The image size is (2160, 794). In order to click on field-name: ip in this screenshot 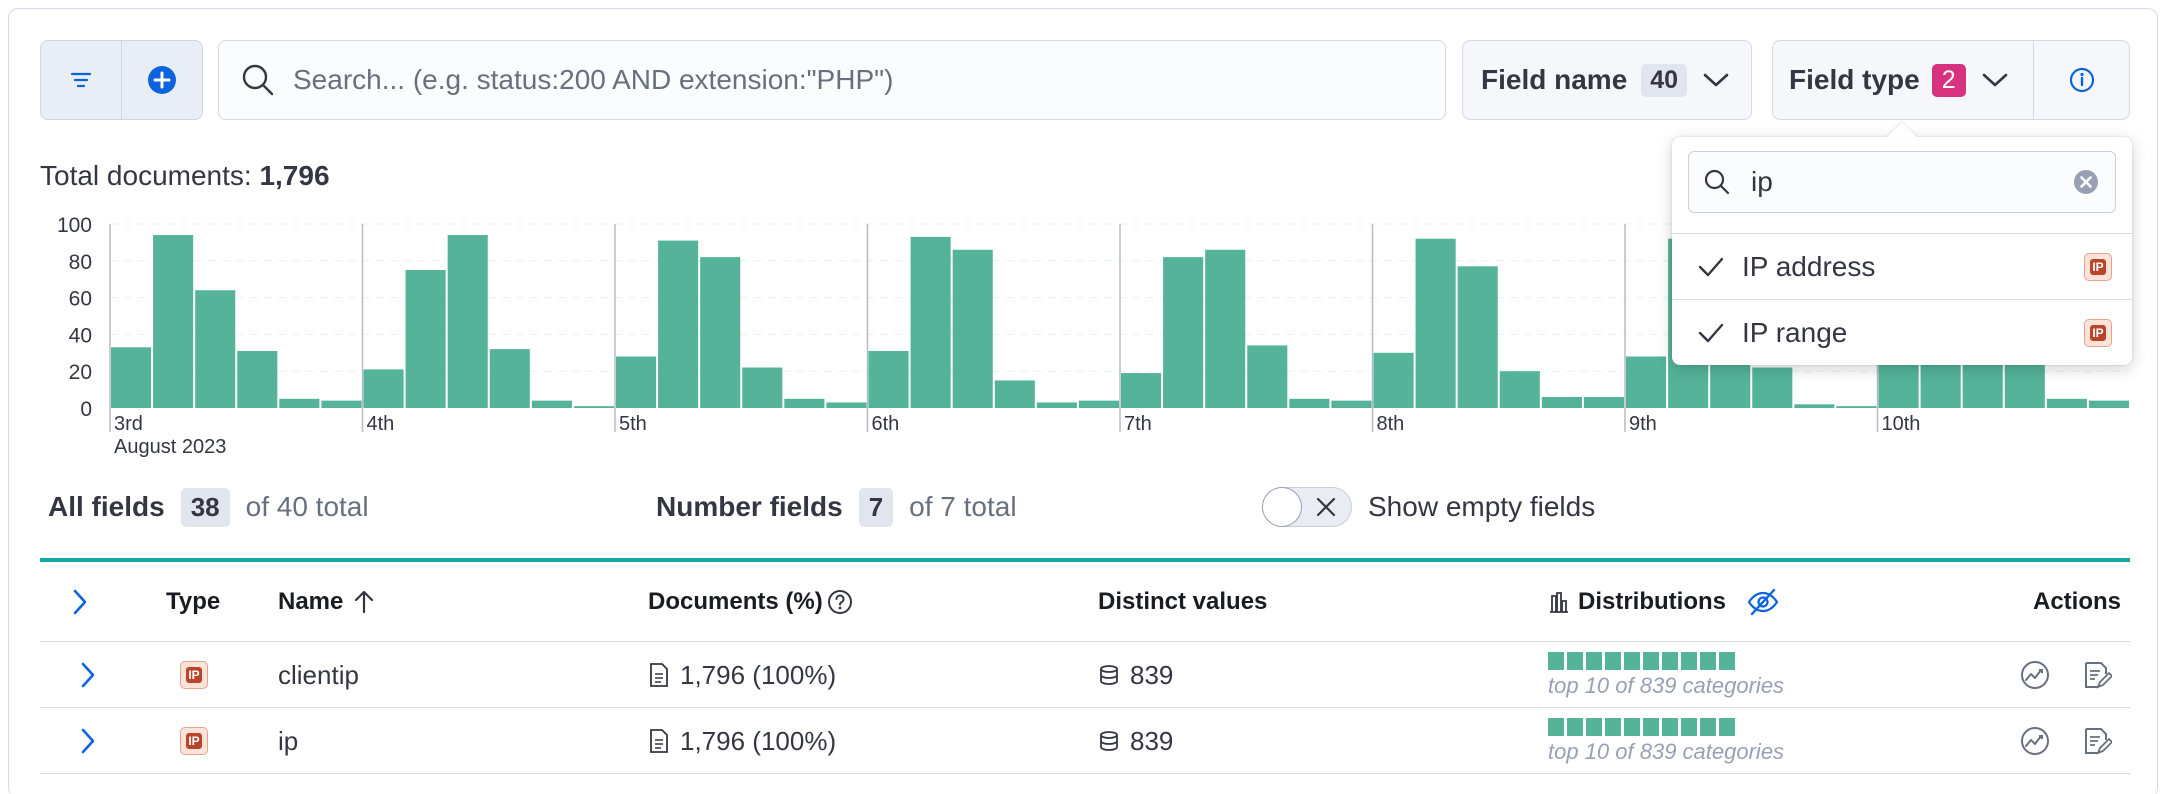, I will do `click(288, 740)`.